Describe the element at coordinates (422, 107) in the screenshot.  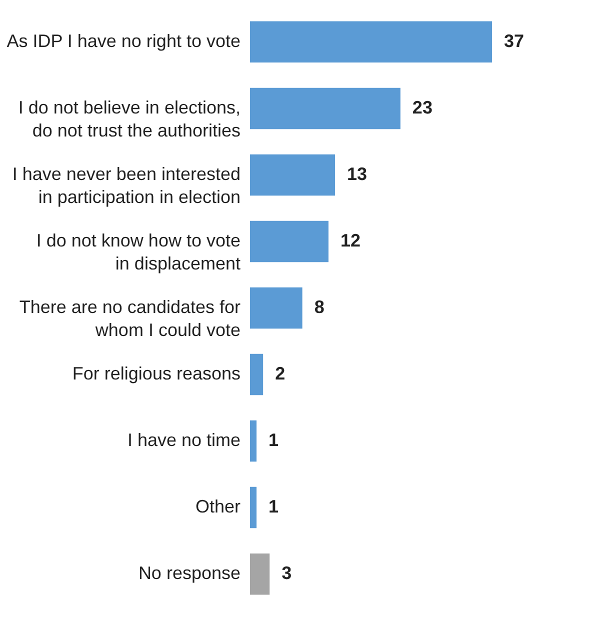
I see `data-label: 23` at that location.